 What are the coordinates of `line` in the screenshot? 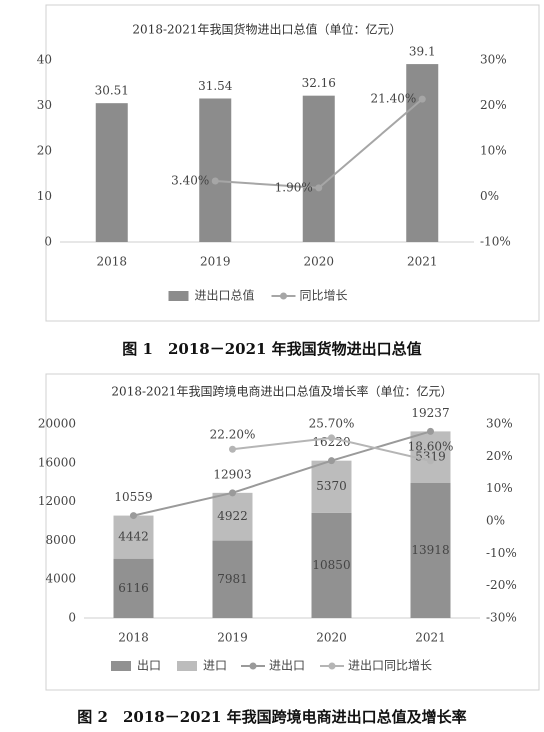 It's located at (282, 473).